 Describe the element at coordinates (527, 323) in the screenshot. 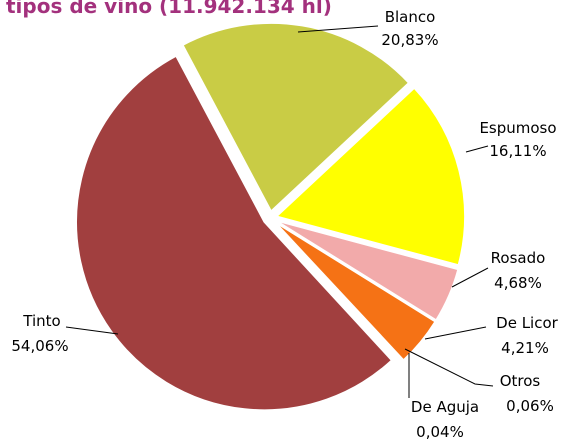

I see `slice-label: De Licor` at that location.